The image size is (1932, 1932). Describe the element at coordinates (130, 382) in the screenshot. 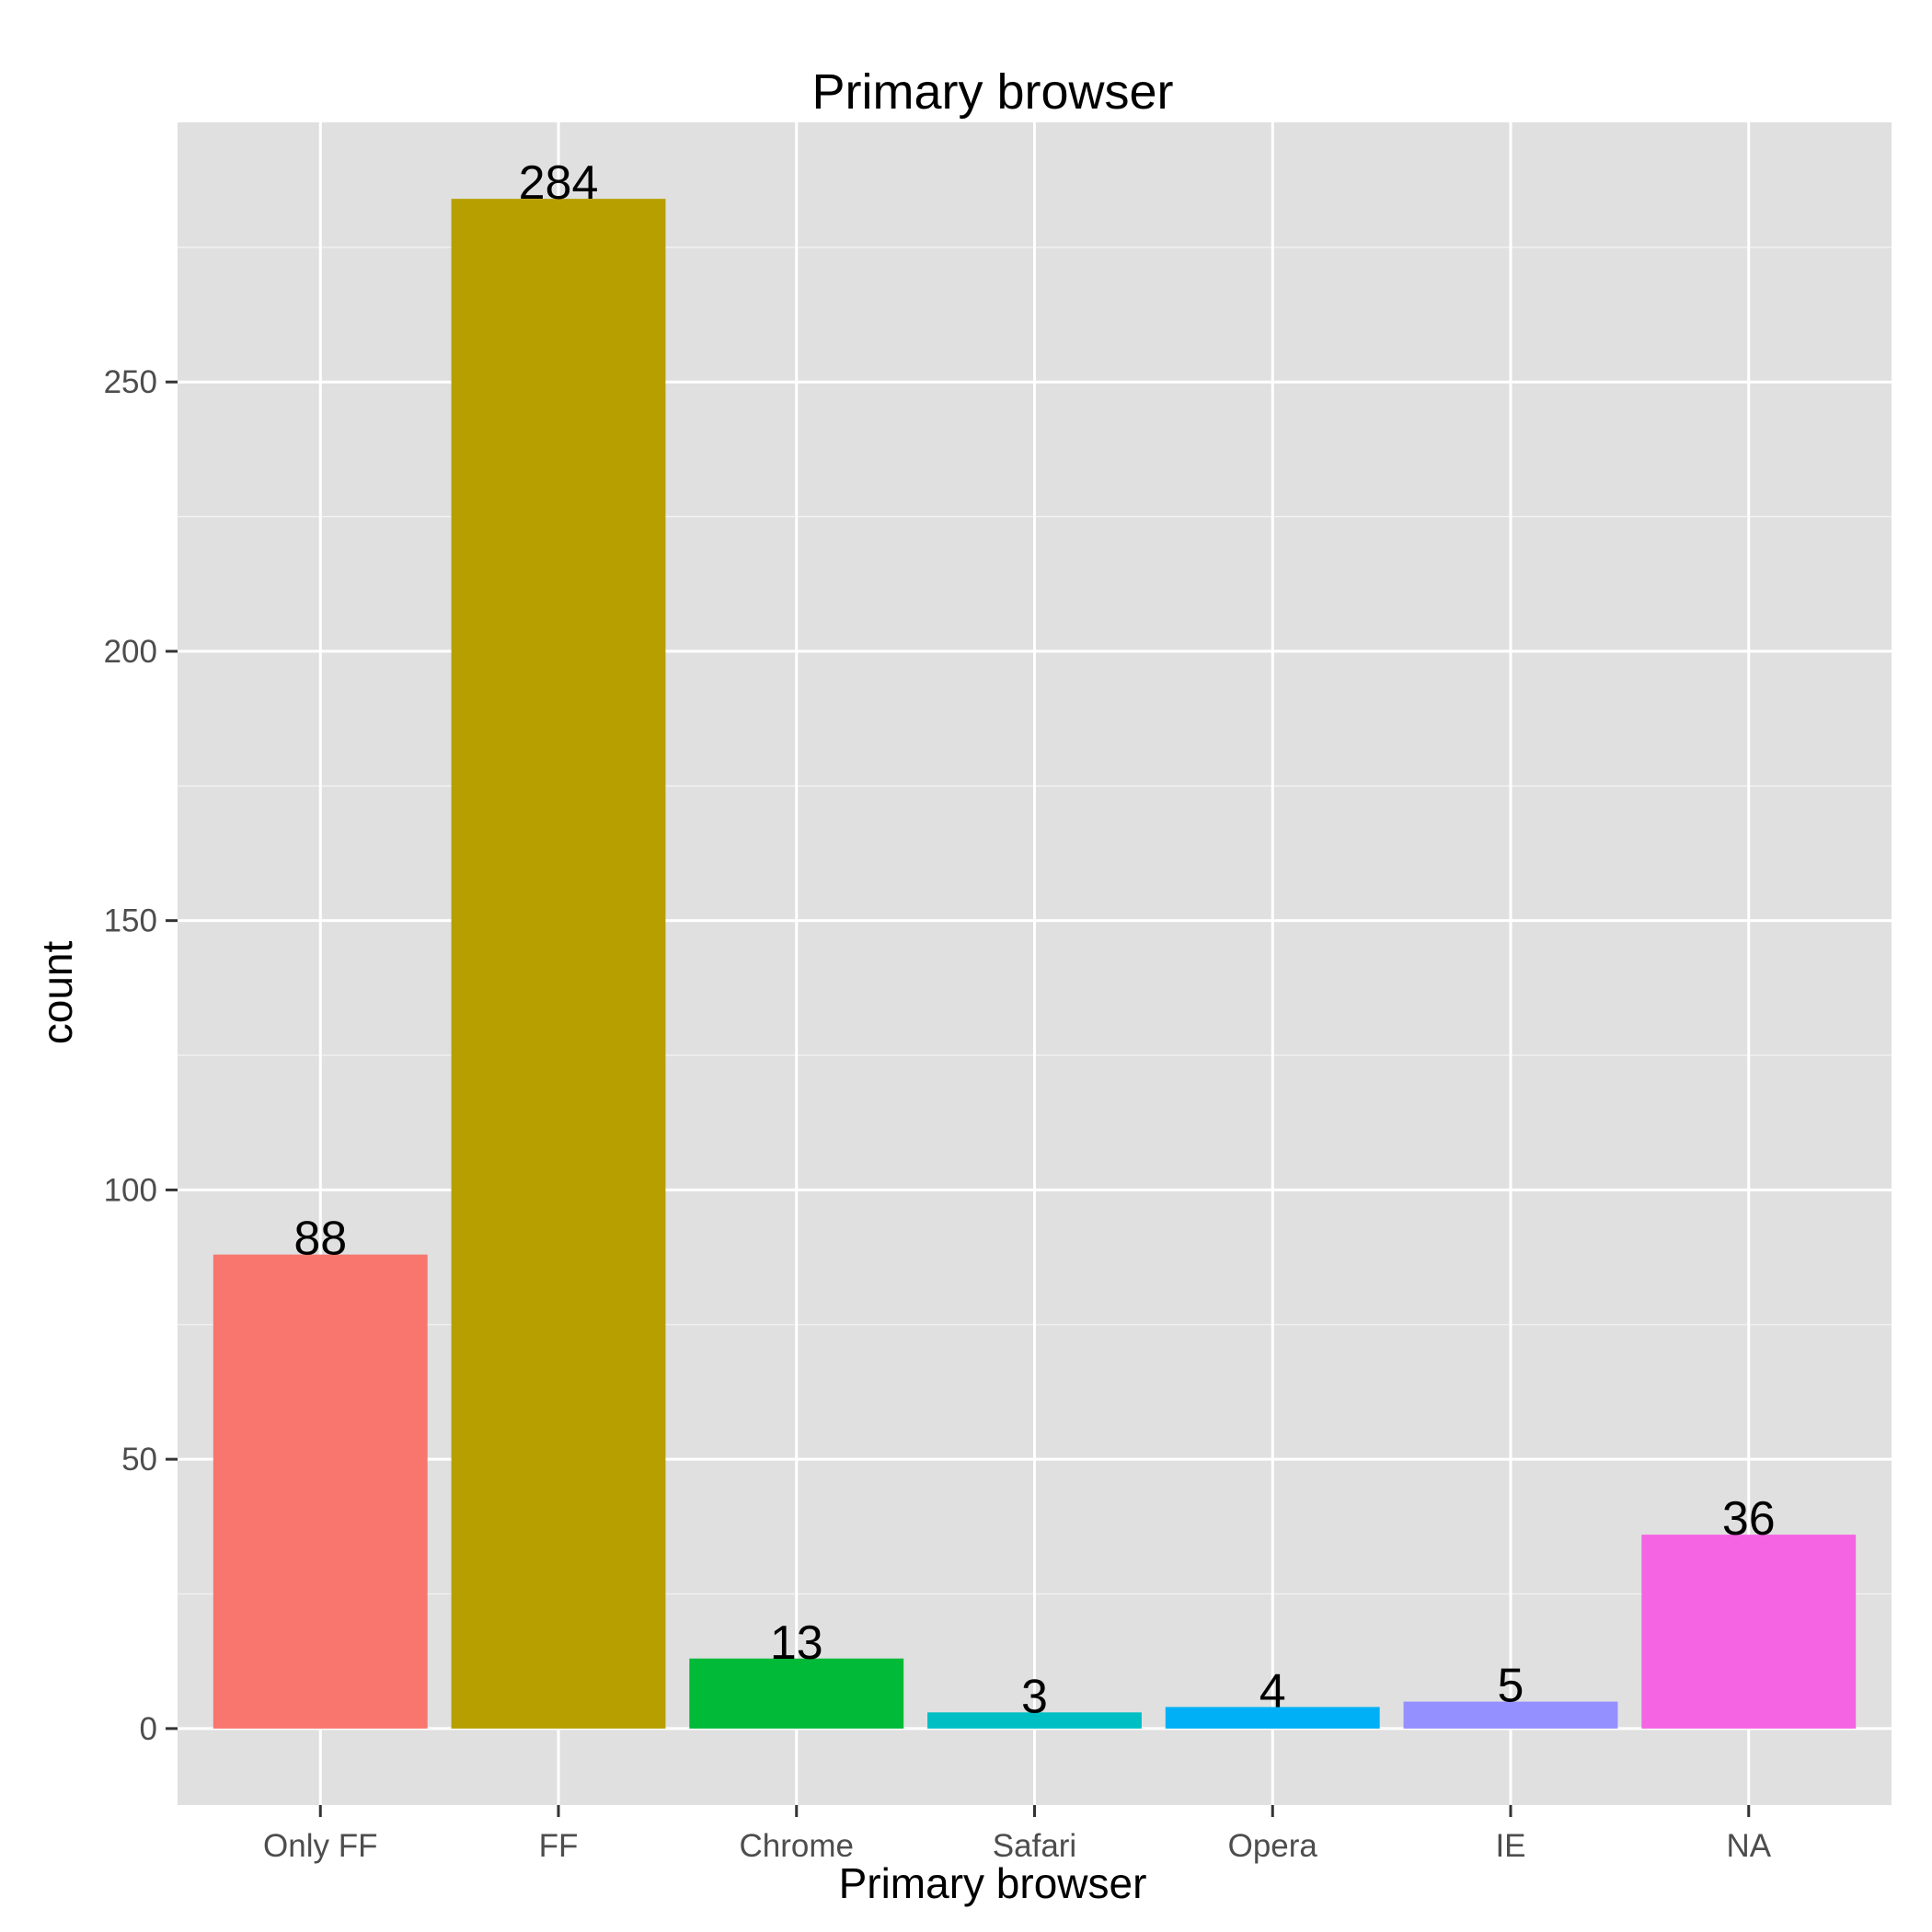

I see `y-tick-label: 250` at that location.